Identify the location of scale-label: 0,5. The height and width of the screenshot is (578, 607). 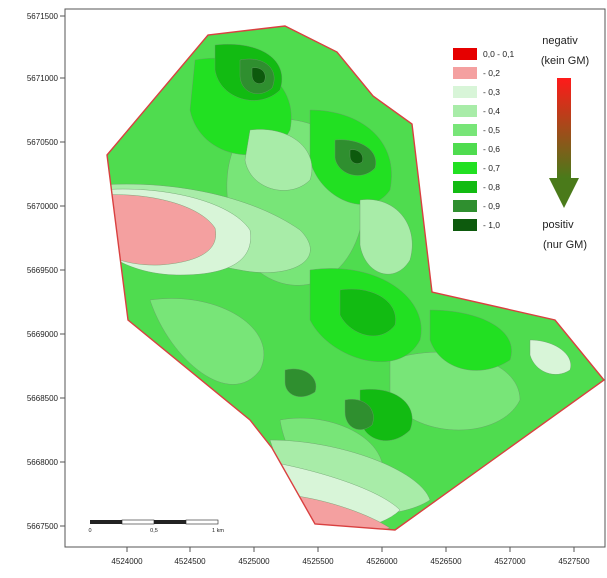
(154, 531).